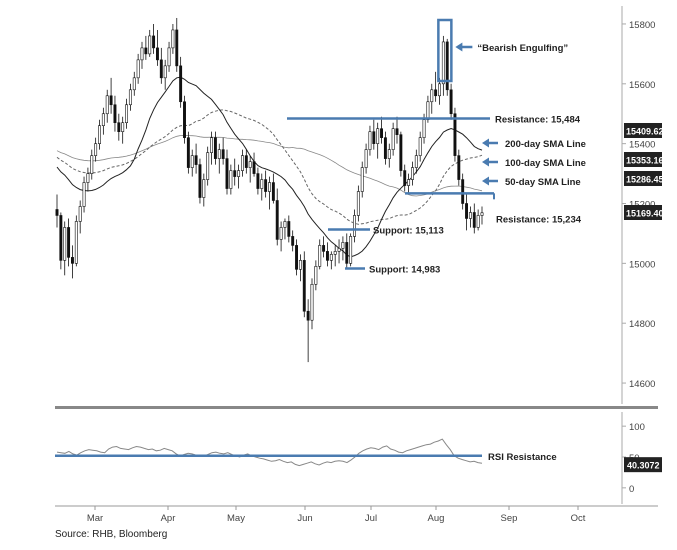 The width and height of the screenshot is (677, 550). What do you see at coordinates (522, 457) in the screenshot?
I see `rsi-resistance-label: RSI Resistance` at bounding box center [522, 457].